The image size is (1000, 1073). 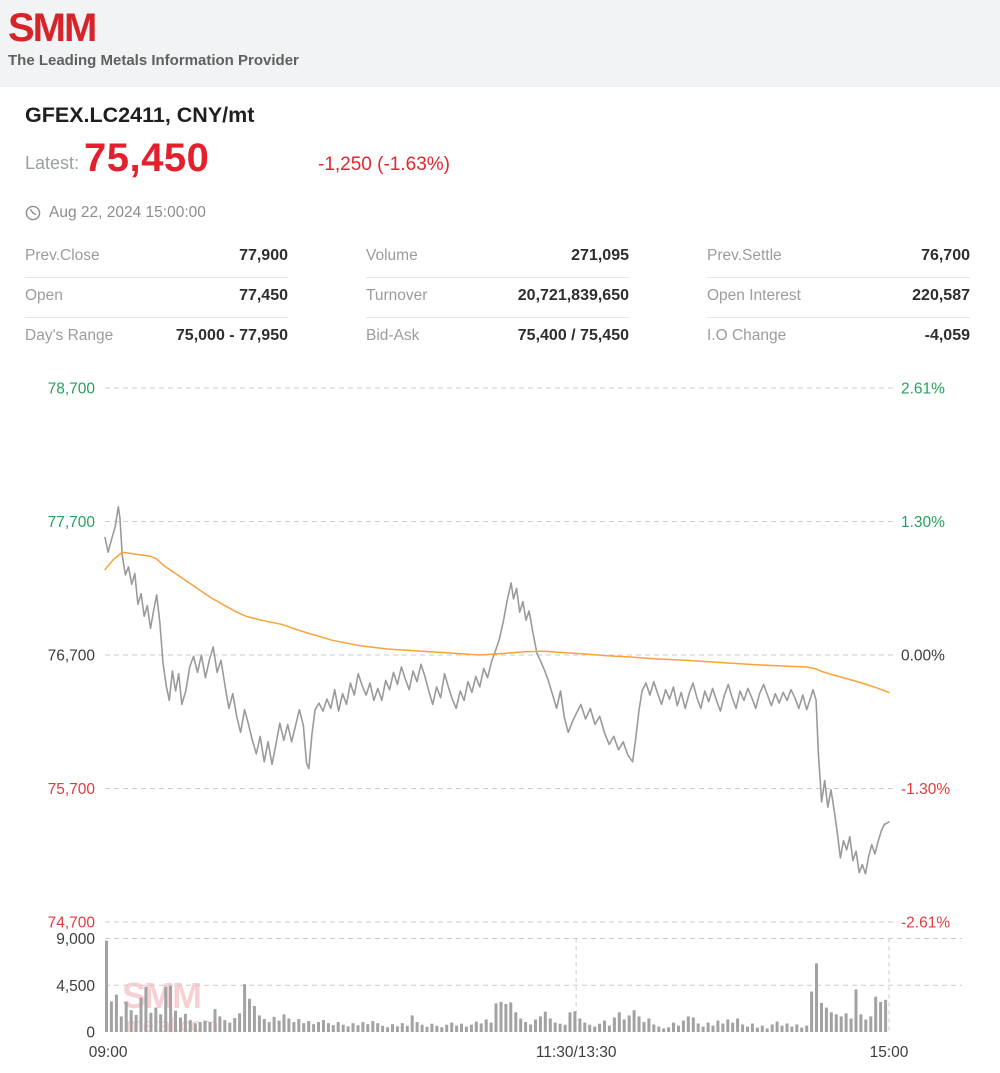 I want to click on volume-gridlines, so click(x=533, y=962).